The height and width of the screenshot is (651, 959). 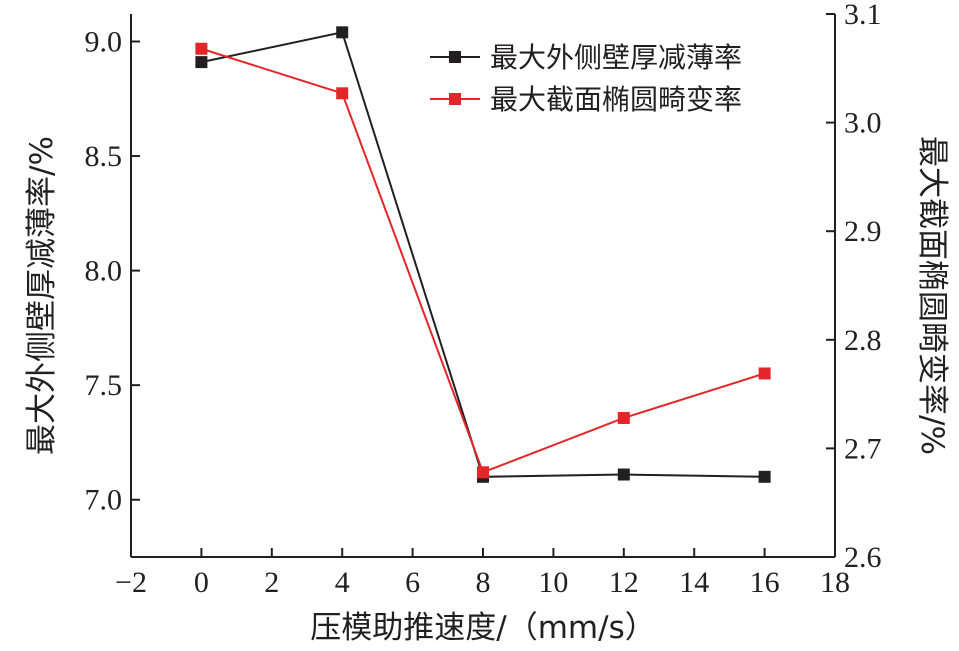 I want to click on legend-label: 最大截面椭圆畸变率, so click(x=616, y=99).